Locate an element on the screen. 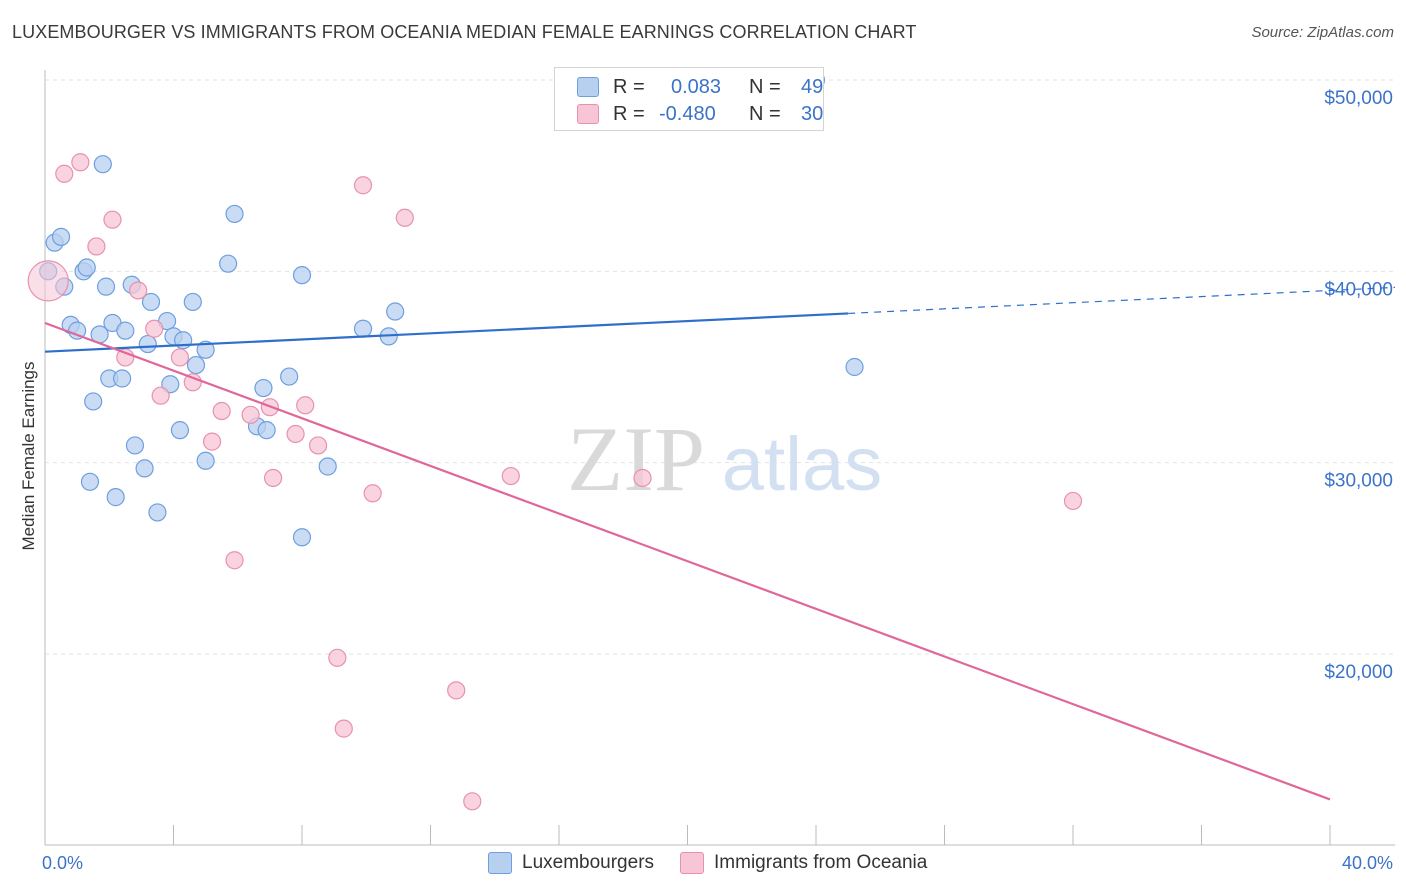 This screenshot has height=892, width=1406. series-legend: Luxembourgers Immigrants from Oceania is located at coordinates (720, 863).